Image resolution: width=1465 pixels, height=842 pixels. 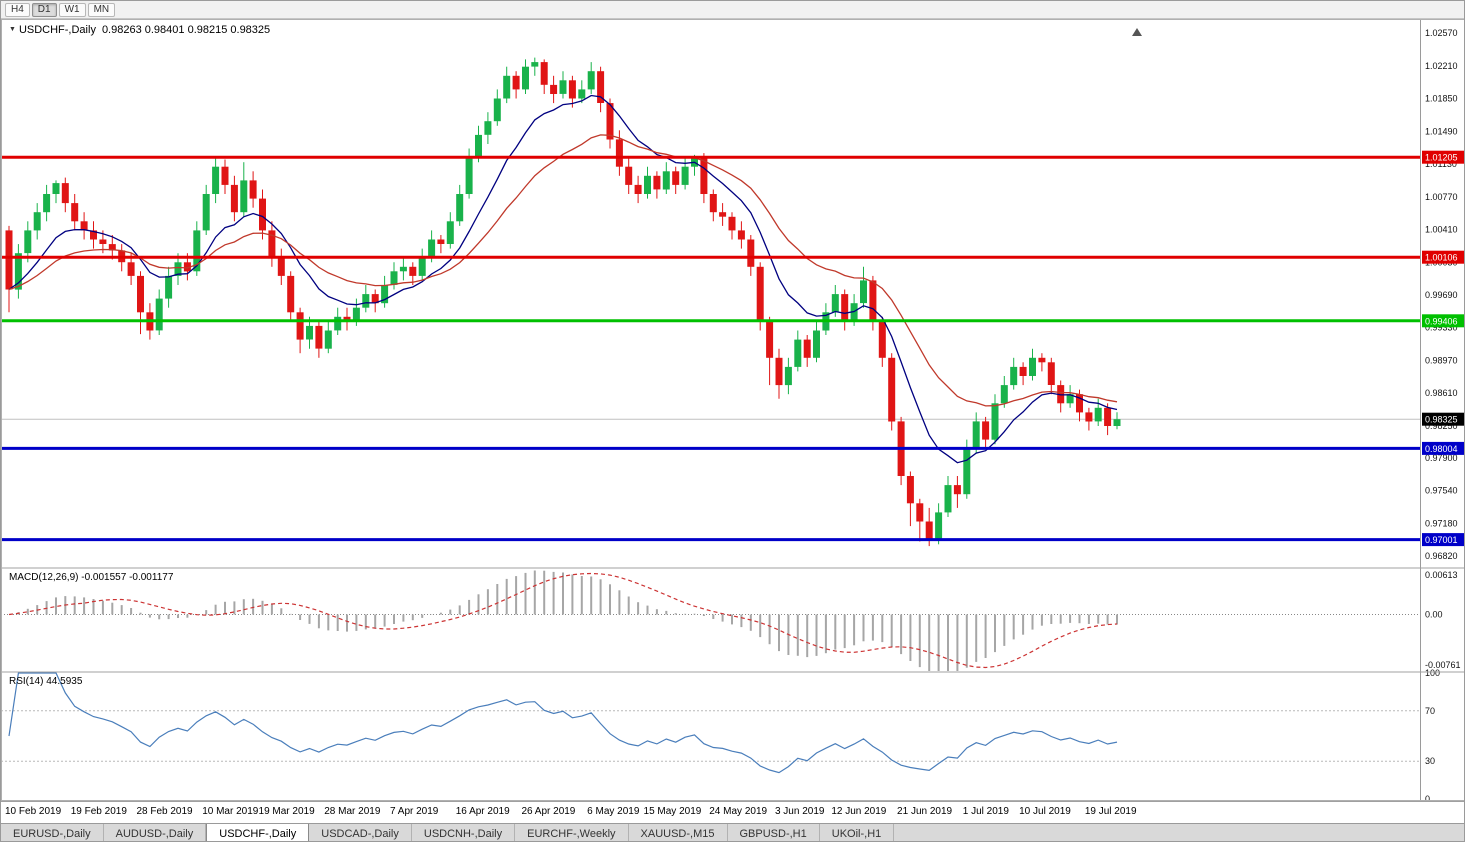 I want to click on date-tick-label: 19 Jul 2019, so click(x=1110, y=811).